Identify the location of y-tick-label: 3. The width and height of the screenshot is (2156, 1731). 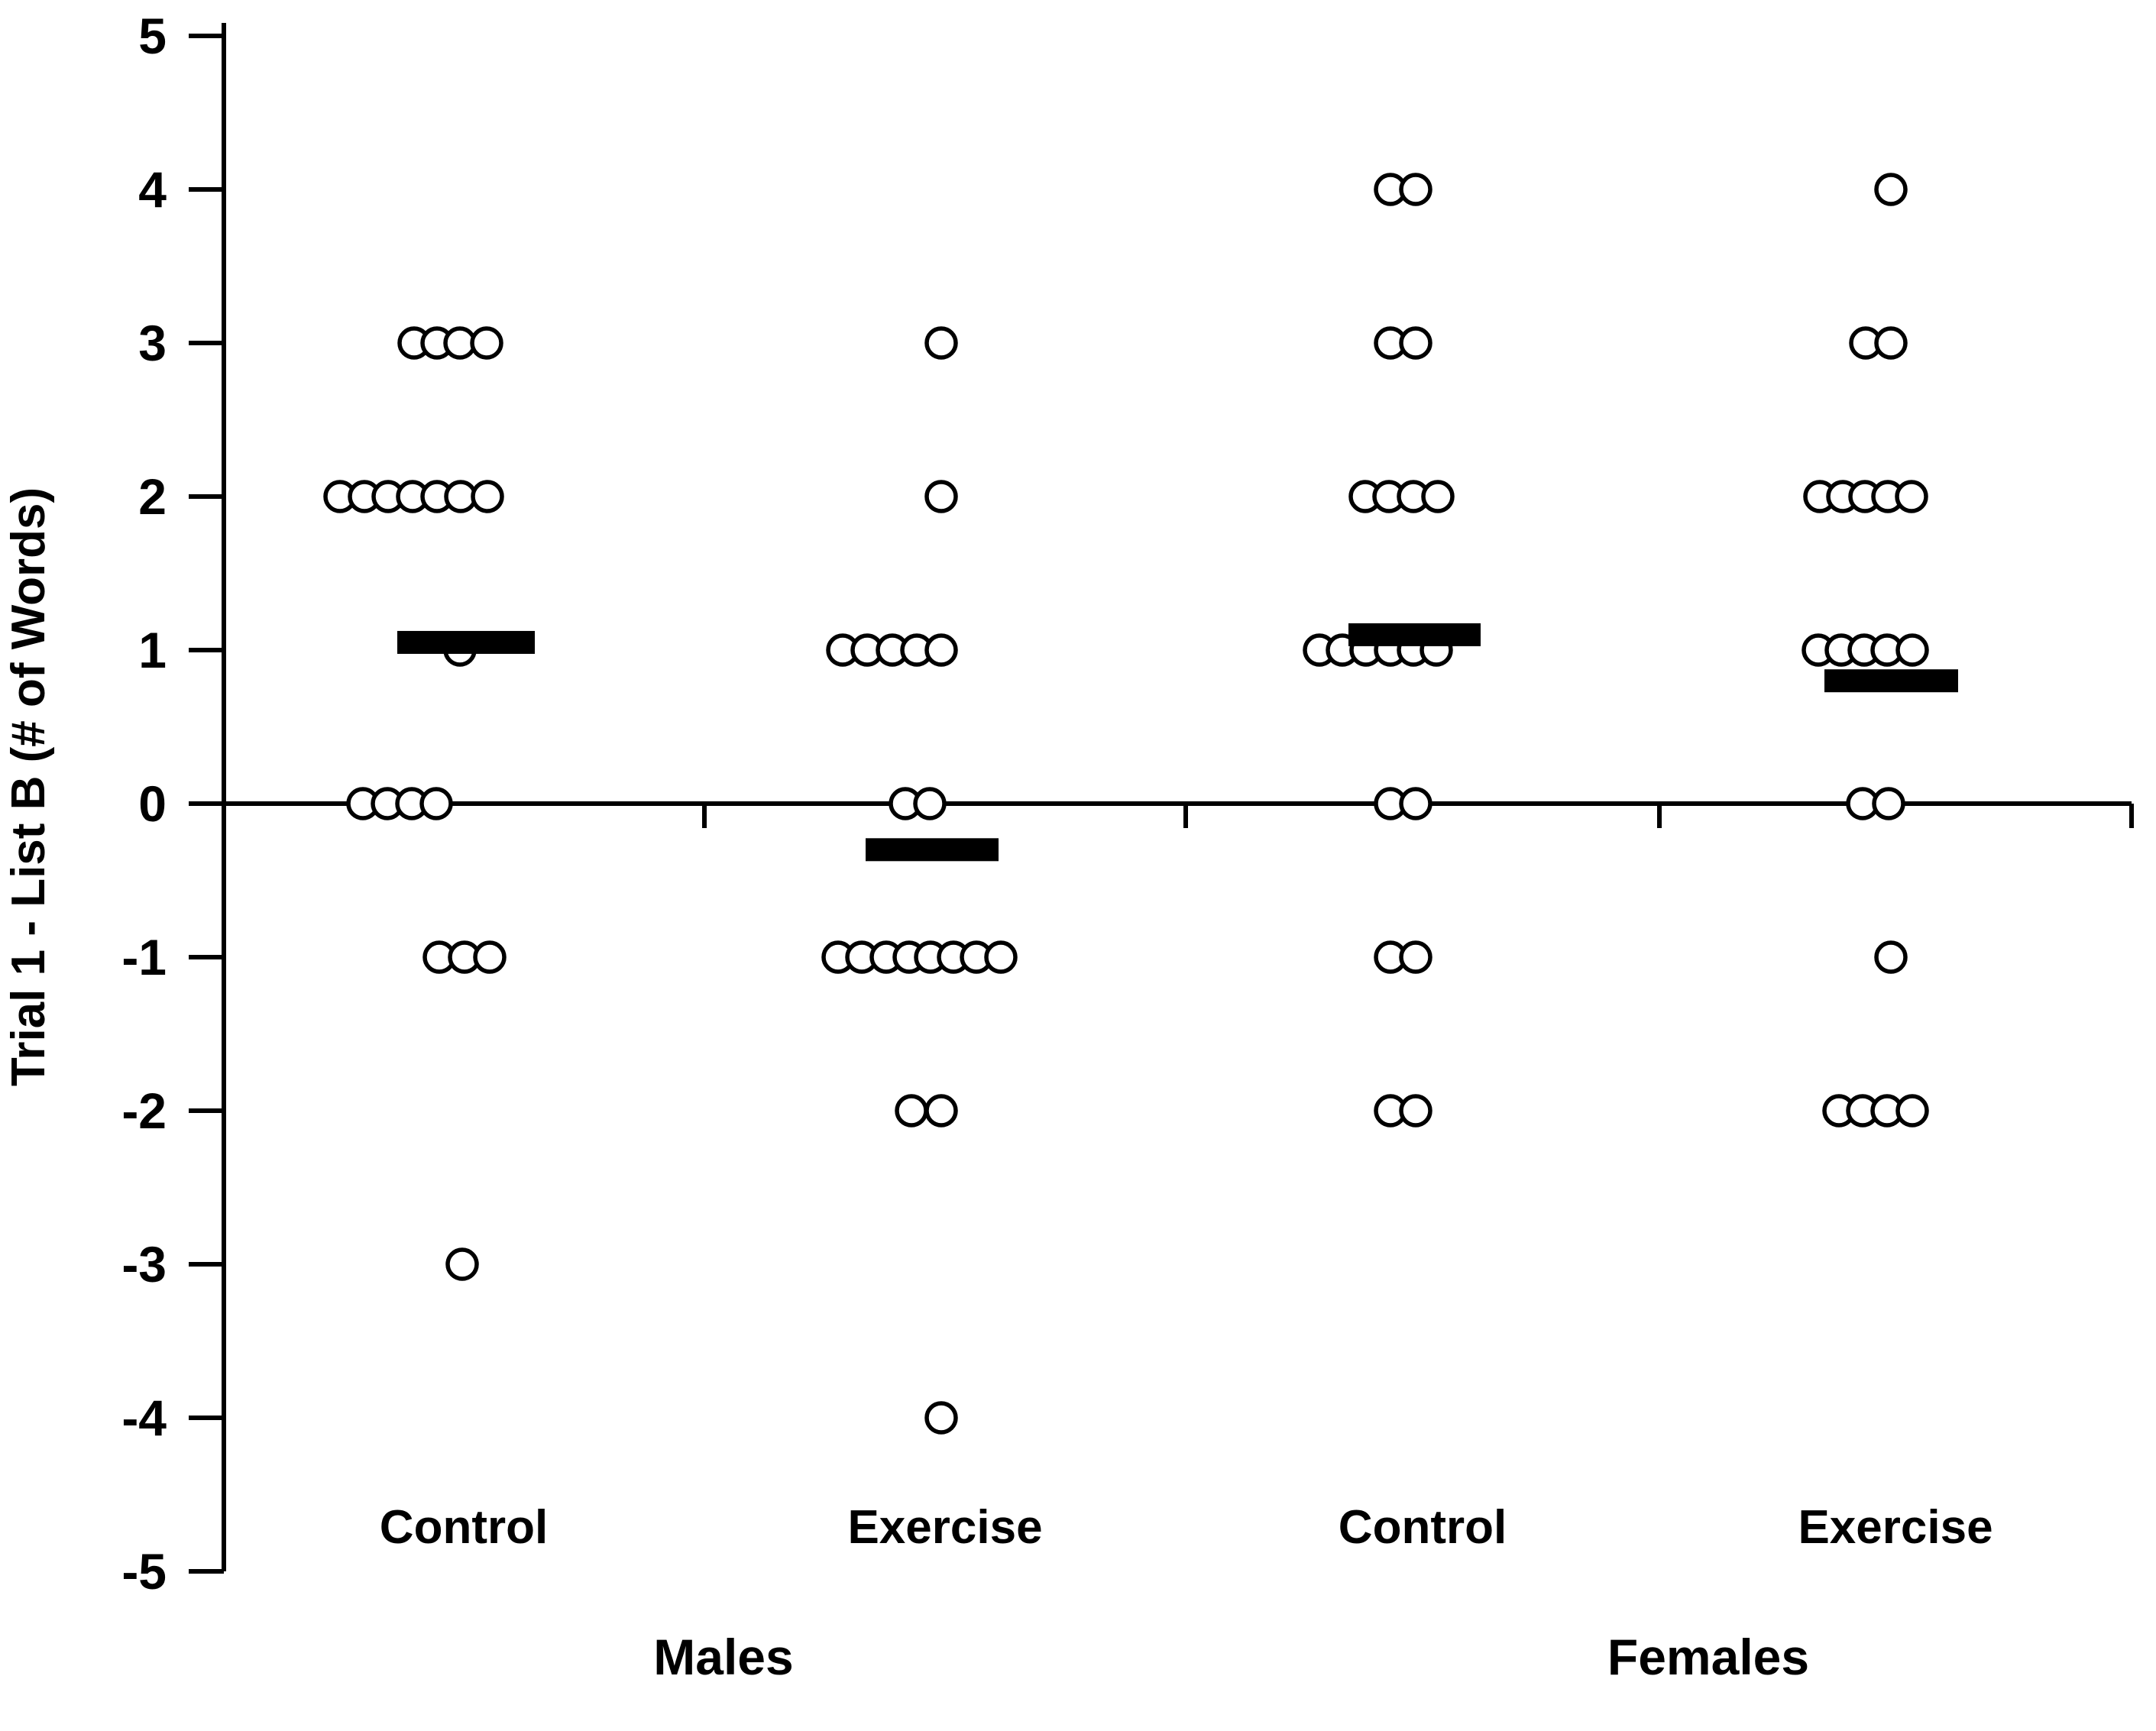
(152, 343).